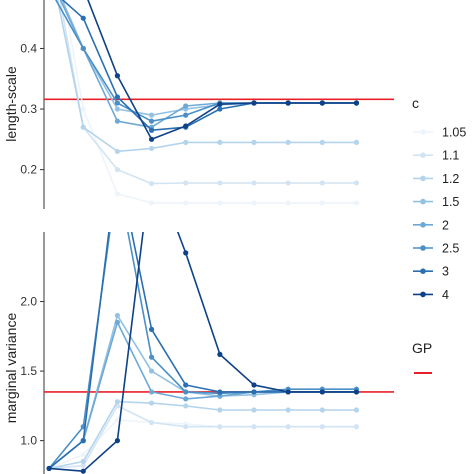 The width and height of the screenshot is (474, 474). I want to click on legend-entries: 1.05 1.1 1.2 1.5 2 2.5 3 4, so click(439, 214).